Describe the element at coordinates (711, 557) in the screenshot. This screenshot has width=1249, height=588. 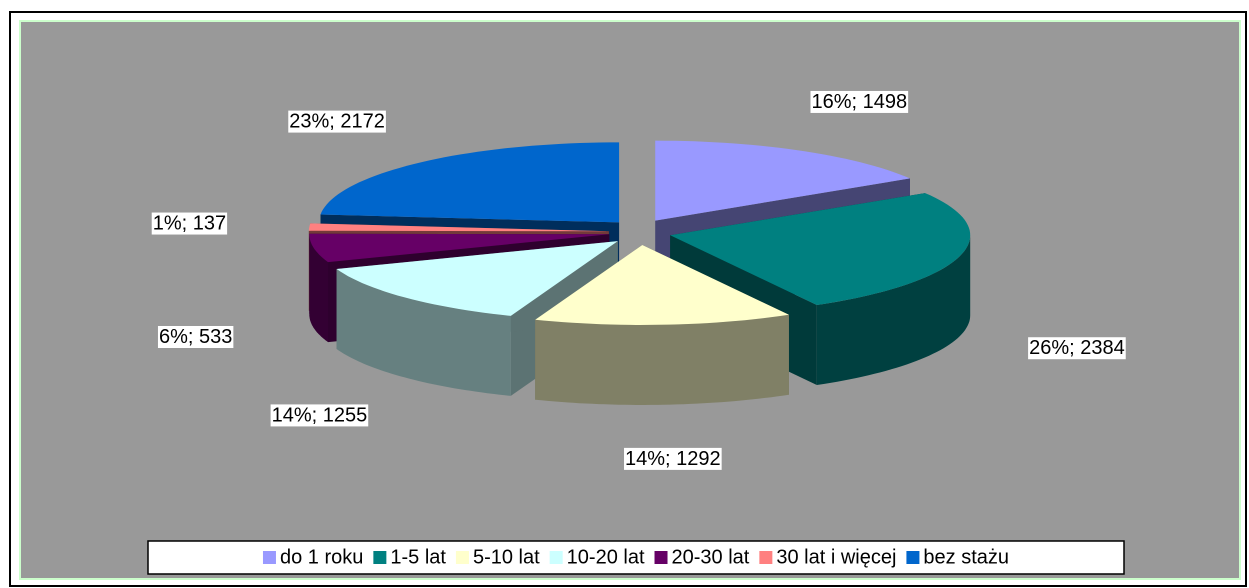
I see `legend-label: 20-30 lat` at that location.